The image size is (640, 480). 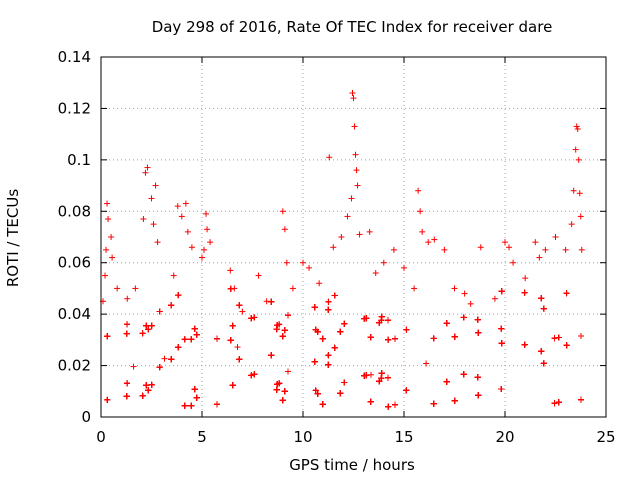 What do you see at coordinates (74, 57) in the screenshot?
I see `y-tick-label: 0.14` at bounding box center [74, 57].